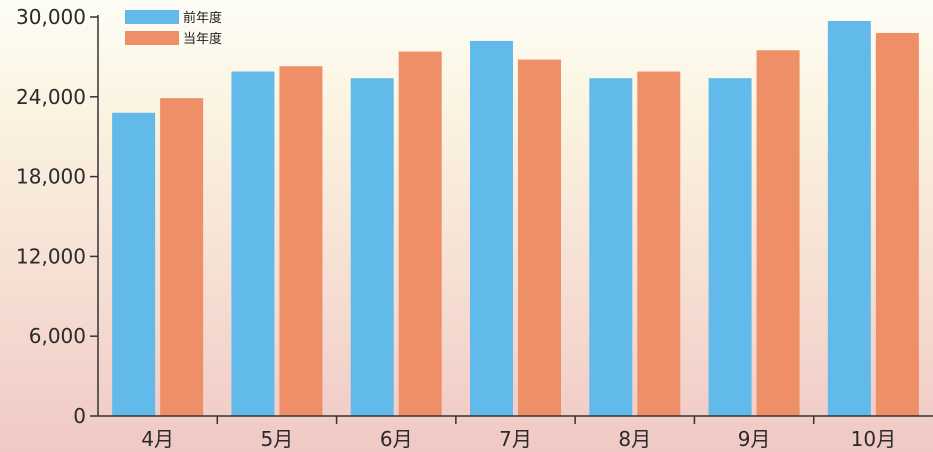 The image size is (933, 452). I want to click on legend-label-prev-year: 前年度, so click(202, 18).